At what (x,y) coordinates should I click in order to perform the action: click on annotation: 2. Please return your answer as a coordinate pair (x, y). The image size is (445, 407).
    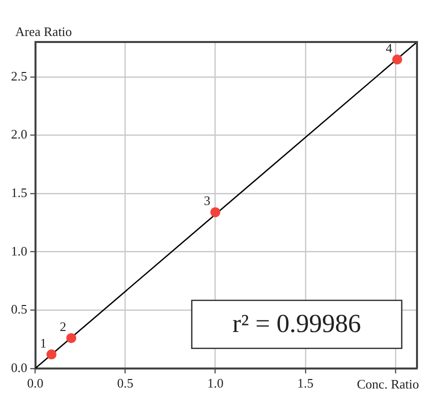
    Looking at the image, I should click on (63, 326).